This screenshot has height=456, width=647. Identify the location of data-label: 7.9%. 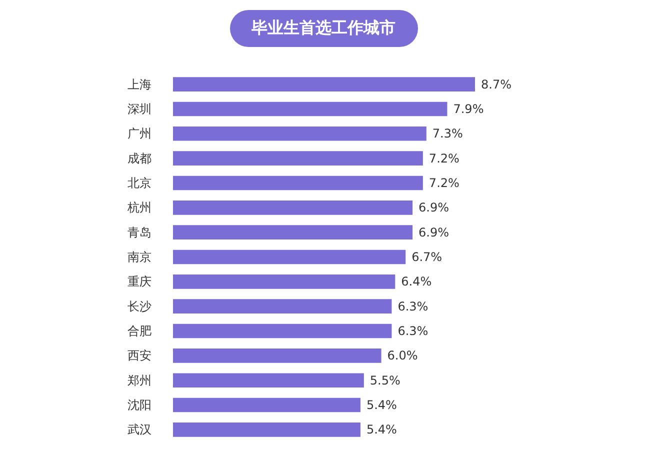
(468, 109).